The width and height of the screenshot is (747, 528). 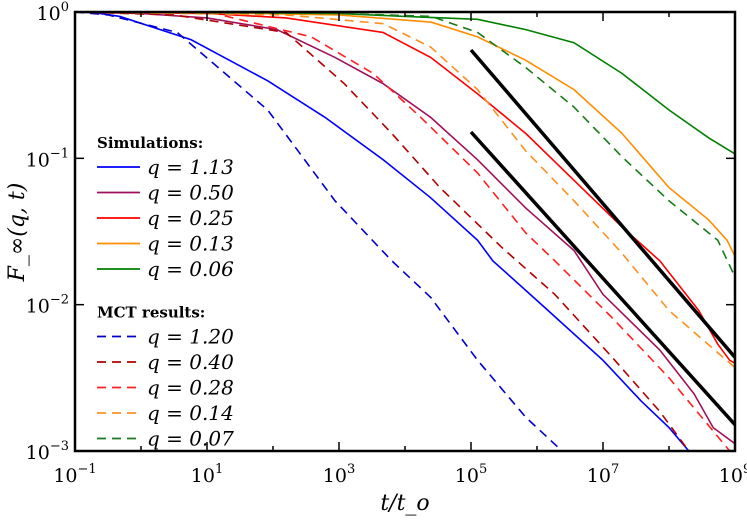 What do you see at coordinates (151, 313) in the screenshot?
I see `legend-header: MCT results:` at bounding box center [151, 313].